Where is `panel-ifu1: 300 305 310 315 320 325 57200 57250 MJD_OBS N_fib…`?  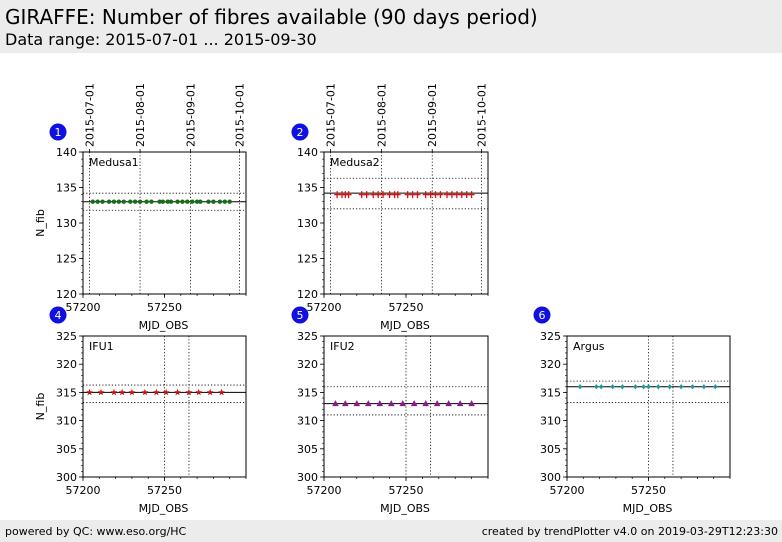
panel-ifu1: 300 305 310 315 320 325 57200 57250 MJD_OBS N_fib… is located at coordinates (140, 410).